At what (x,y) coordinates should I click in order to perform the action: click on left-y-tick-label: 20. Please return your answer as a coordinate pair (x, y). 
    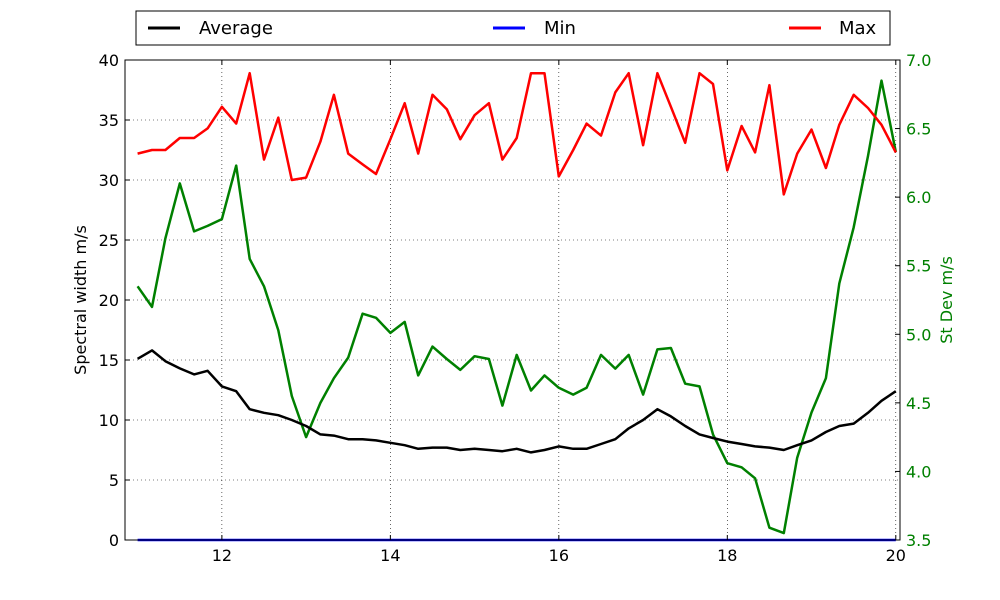
    Looking at the image, I should click on (109, 300).